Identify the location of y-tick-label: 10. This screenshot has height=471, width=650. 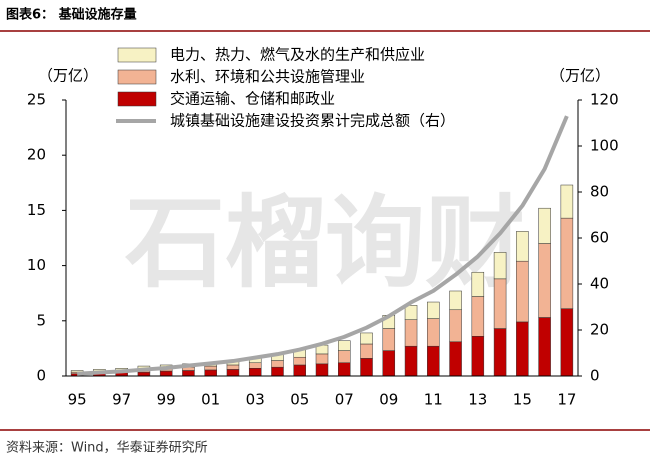
(36, 265).